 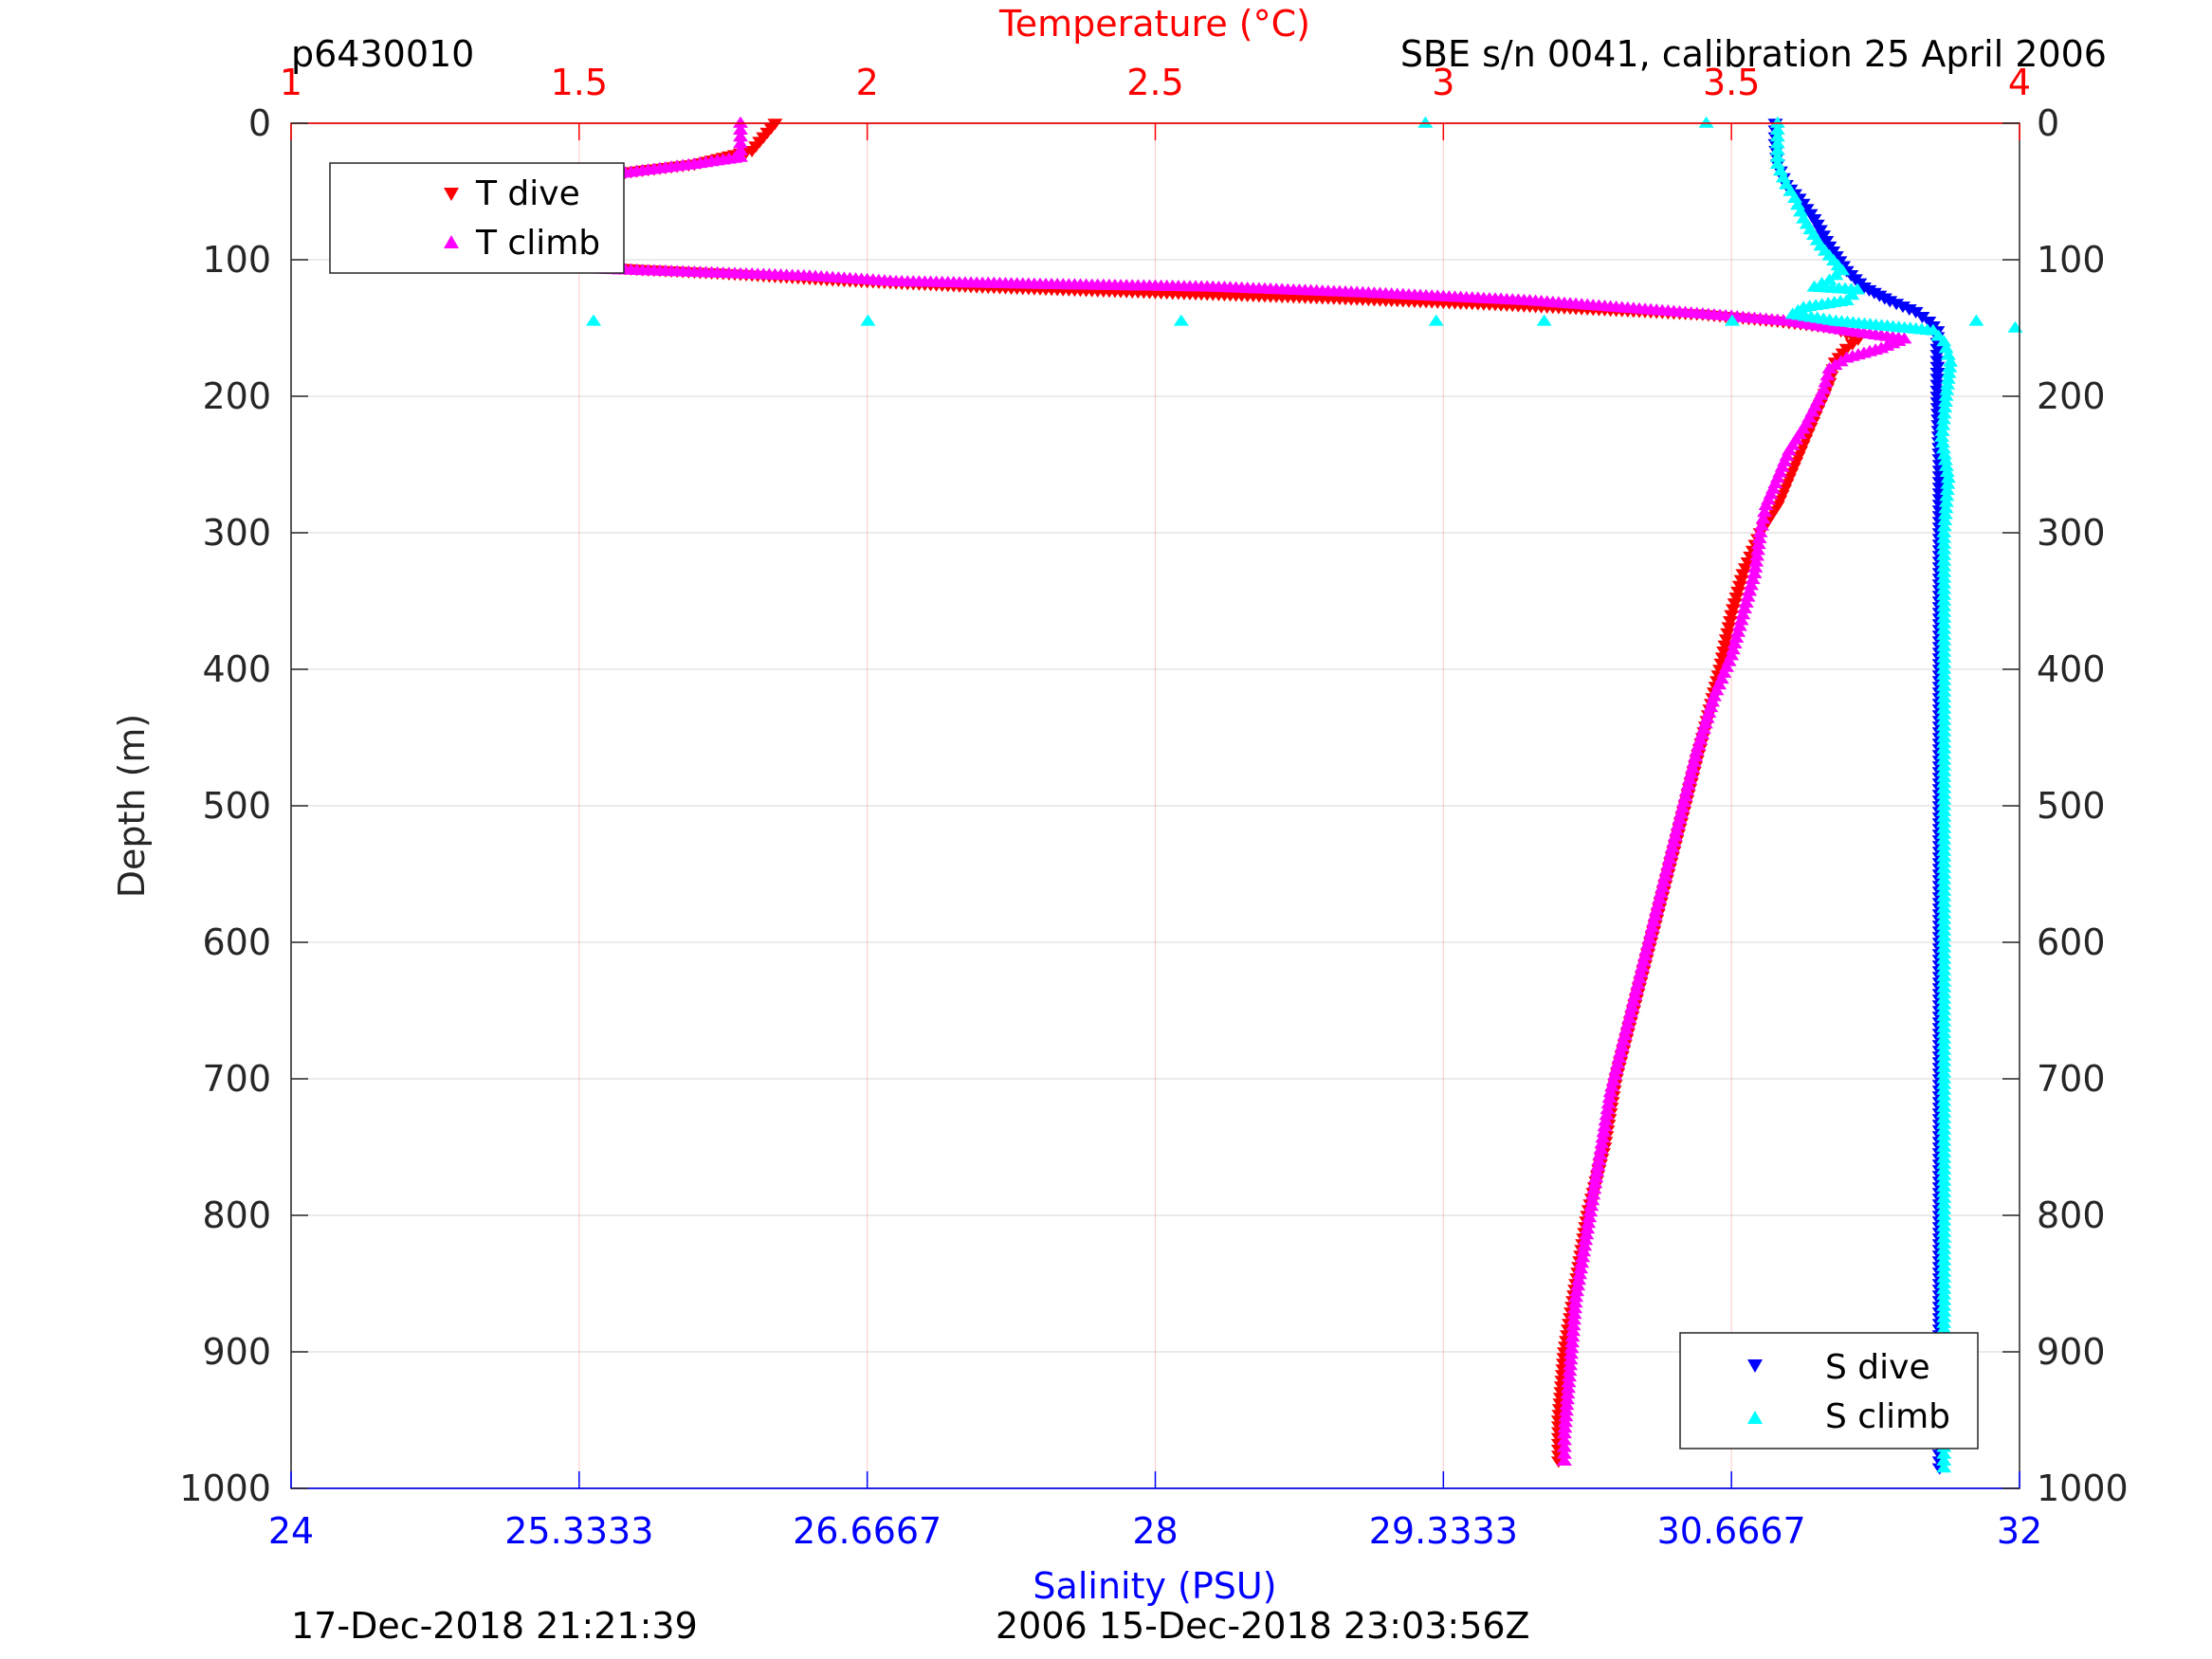 I want to click on y-axis-tick-label-left: 900, so click(x=236, y=1352).